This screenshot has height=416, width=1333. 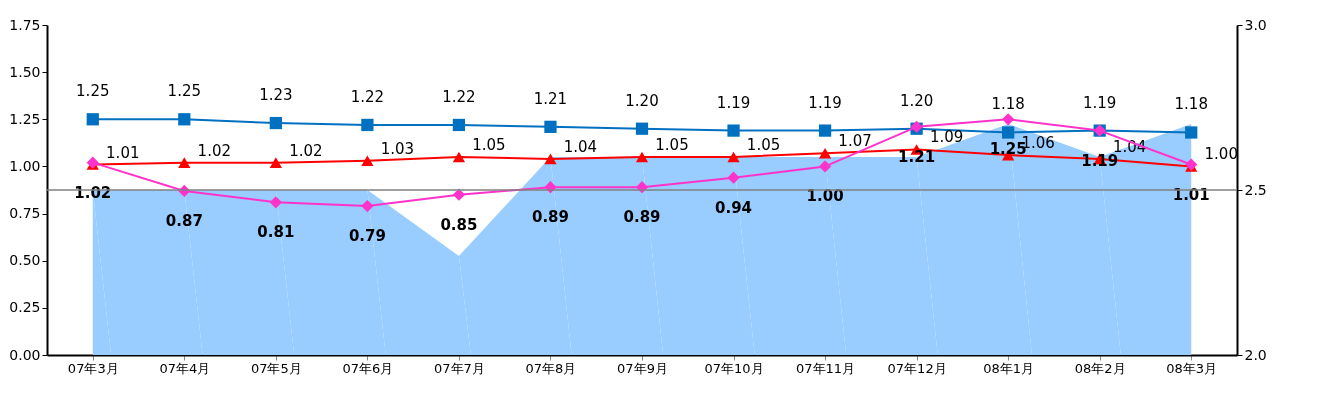 I want to click on data-label: 1.03, so click(x=397, y=148).